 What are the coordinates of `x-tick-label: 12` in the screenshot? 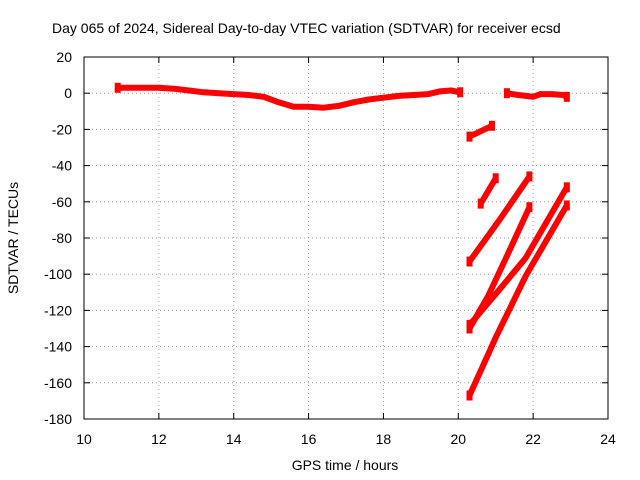 It's located at (159, 439).